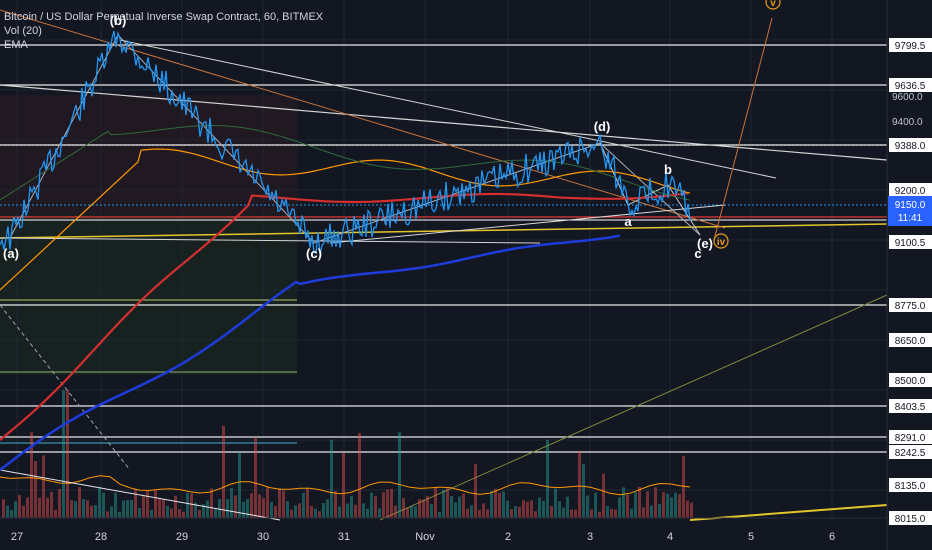  What do you see at coordinates (721, 242) in the screenshot?
I see `wave-label: iv` at bounding box center [721, 242].